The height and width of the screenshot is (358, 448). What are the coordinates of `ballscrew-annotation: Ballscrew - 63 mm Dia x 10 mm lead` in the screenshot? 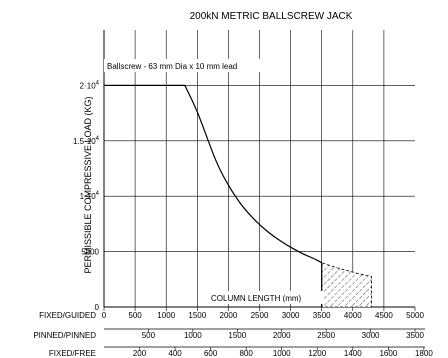 It's located at (172, 66).